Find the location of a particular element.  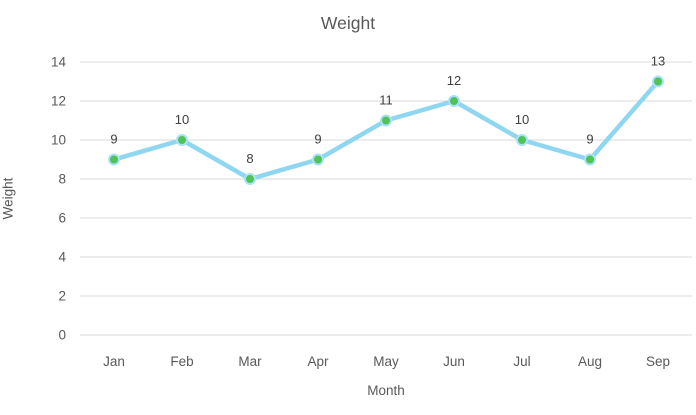

x-tick-label: Aug is located at coordinates (590, 361).